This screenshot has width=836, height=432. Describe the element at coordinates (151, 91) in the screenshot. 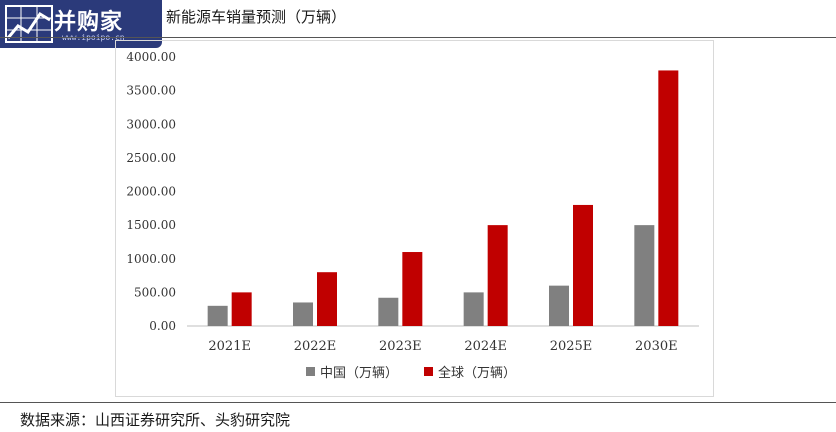

I see `y-tick-label: 3500.00` at that location.